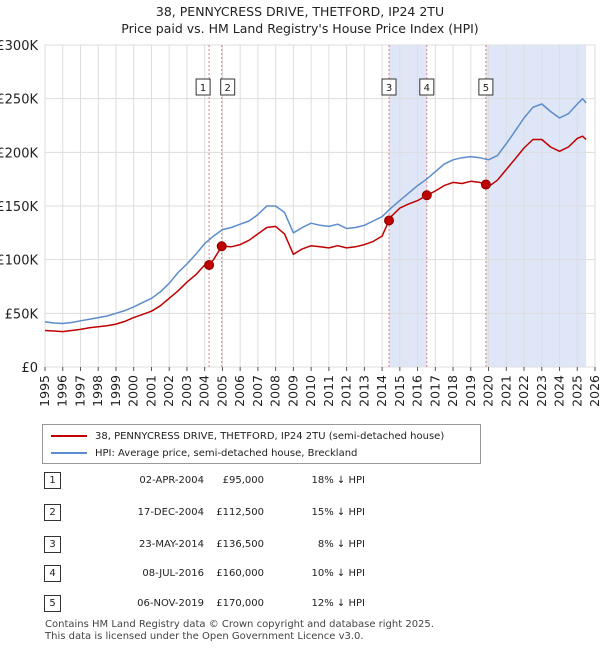 This screenshot has height=650, width=600. What do you see at coordinates (150, 391) in the screenshot?
I see `x-tick-label: 2001` at bounding box center [150, 391].